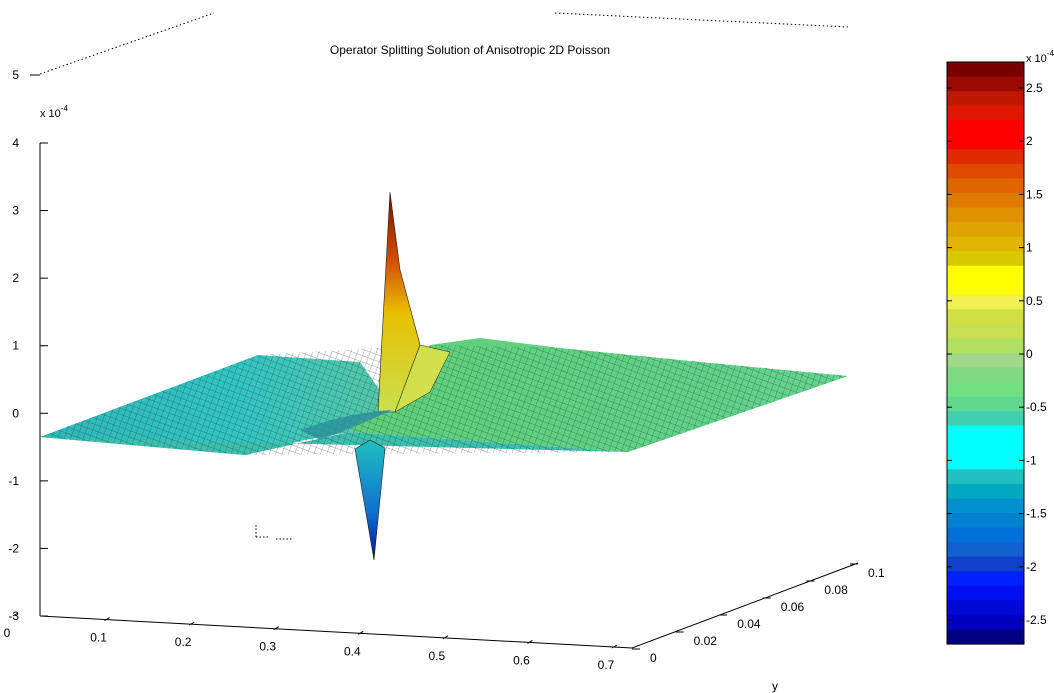 The width and height of the screenshot is (1054, 693). Describe the element at coordinates (758, 614) in the screenshot. I see `y-ticks: 0 0.02 0.04 0.06 0.08 0.1` at that location.